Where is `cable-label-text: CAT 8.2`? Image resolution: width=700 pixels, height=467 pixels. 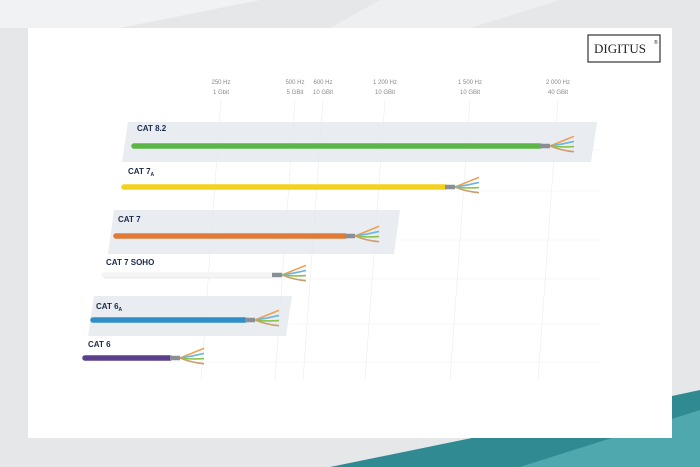 cable-label-text: CAT 8.2 is located at coordinates (152, 128).